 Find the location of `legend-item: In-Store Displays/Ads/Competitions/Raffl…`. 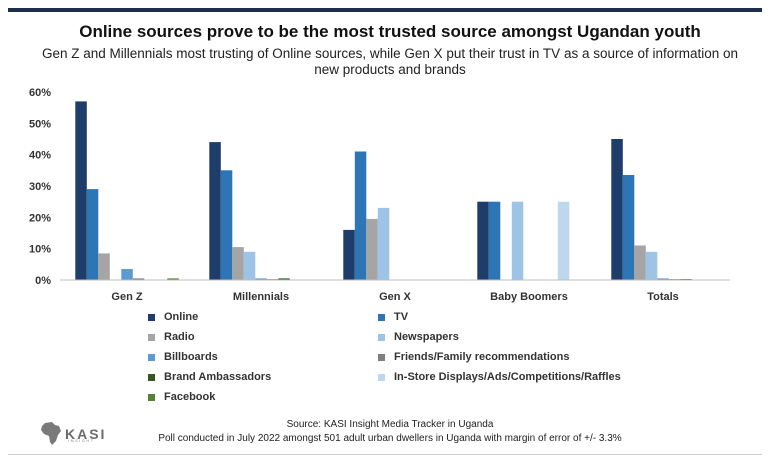

legend-item: In-Store Displays/Ads/Competitions/Raffl… is located at coordinates (499, 377).